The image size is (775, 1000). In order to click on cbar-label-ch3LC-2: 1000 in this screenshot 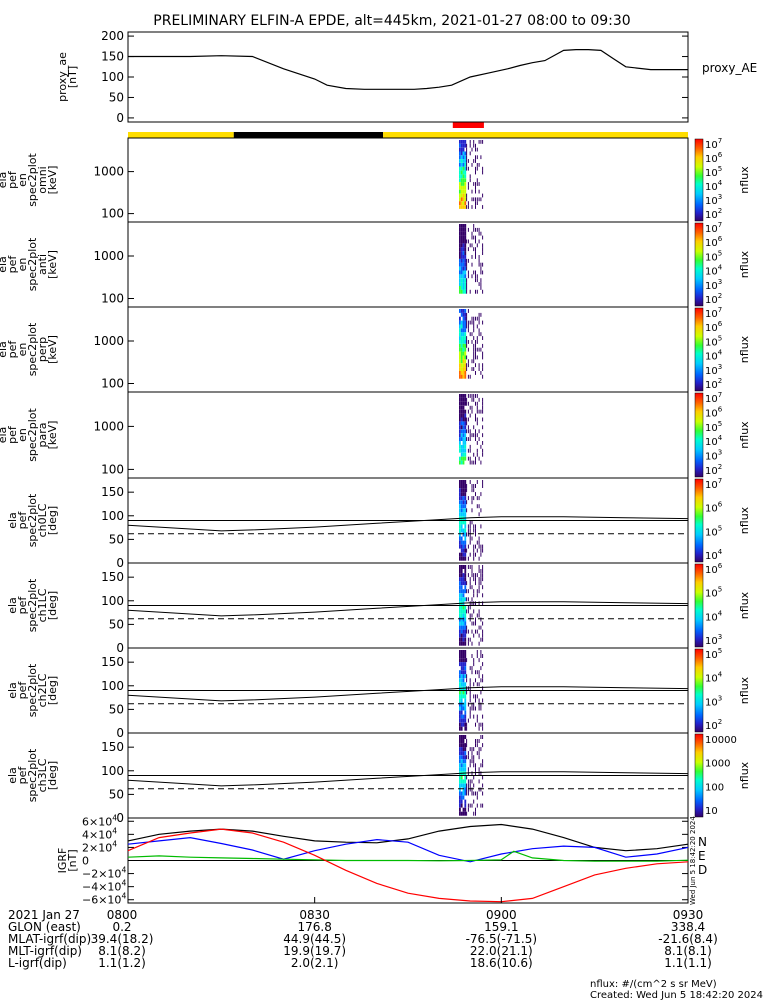, I will do `click(717, 764)`.